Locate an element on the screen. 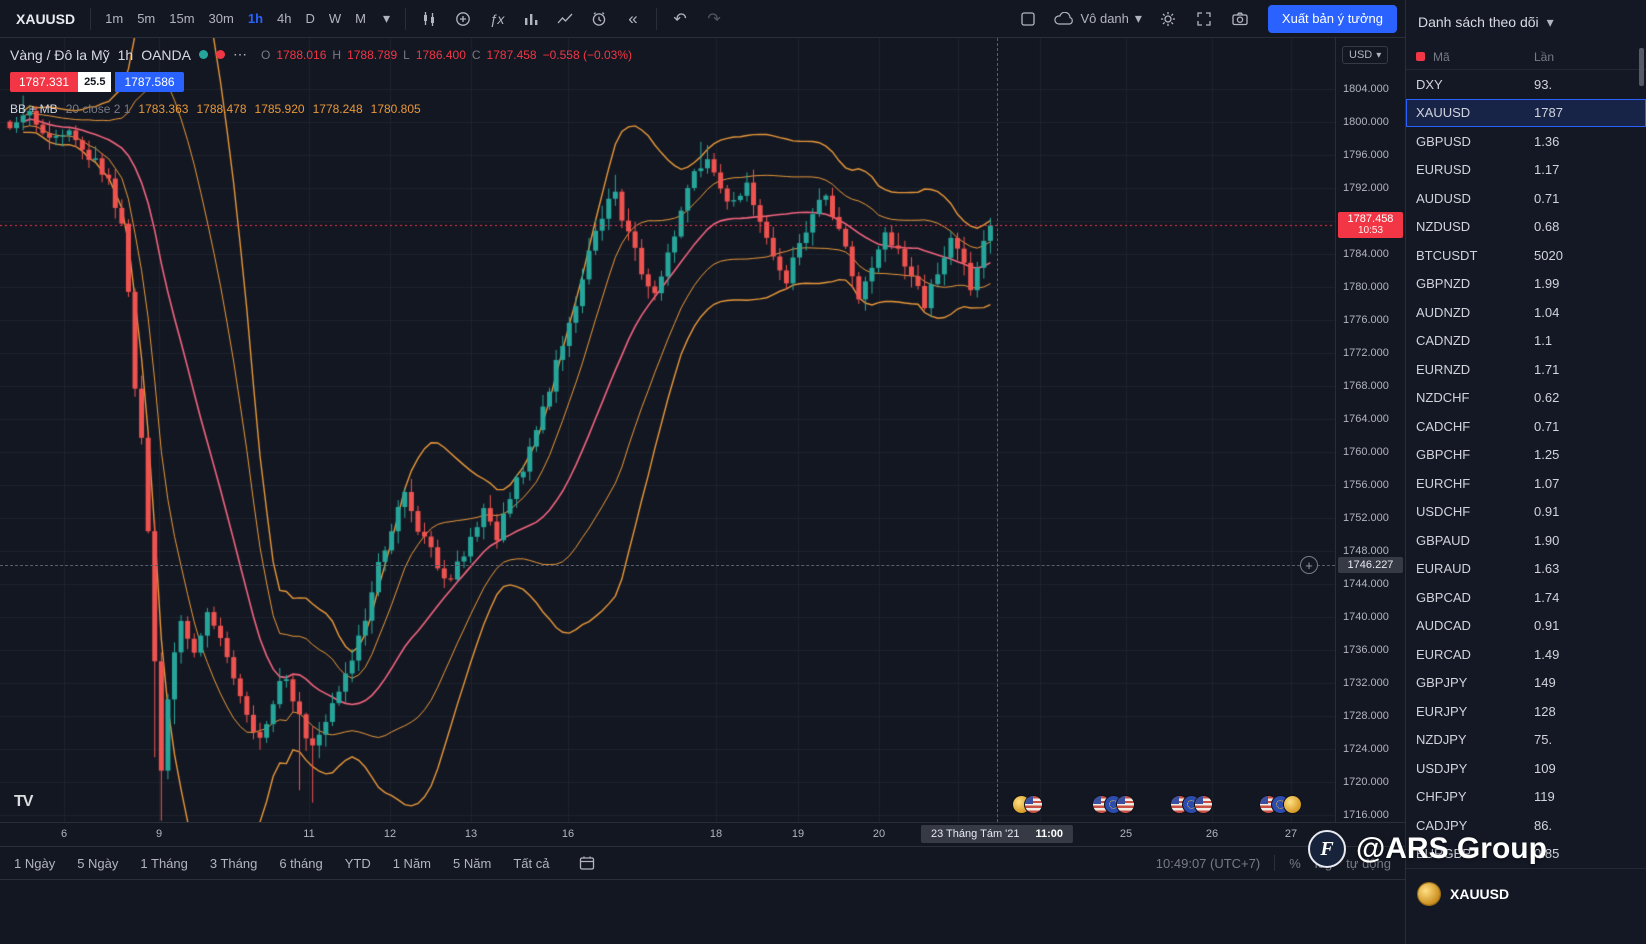 The height and width of the screenshot is (944, 1646). scale-button-log: log is located at coordinates (1323, 863).